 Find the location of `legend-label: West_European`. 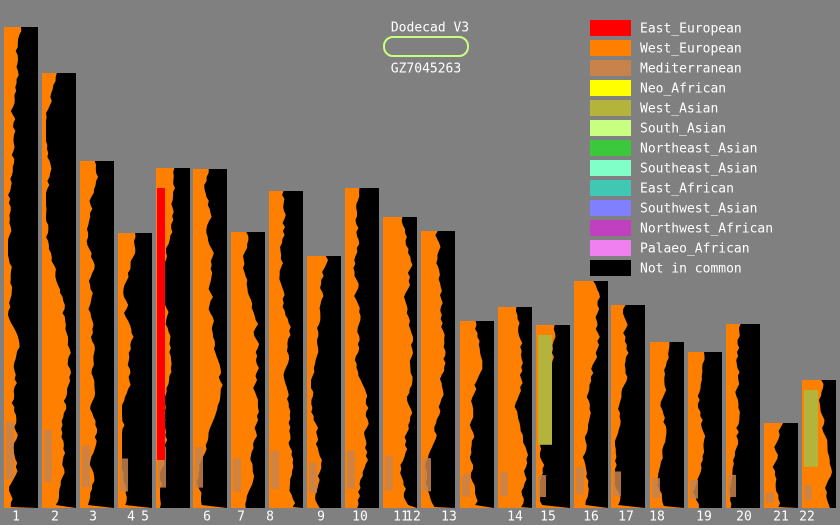

legend-label: West_European is located at coordinates (691, 49).